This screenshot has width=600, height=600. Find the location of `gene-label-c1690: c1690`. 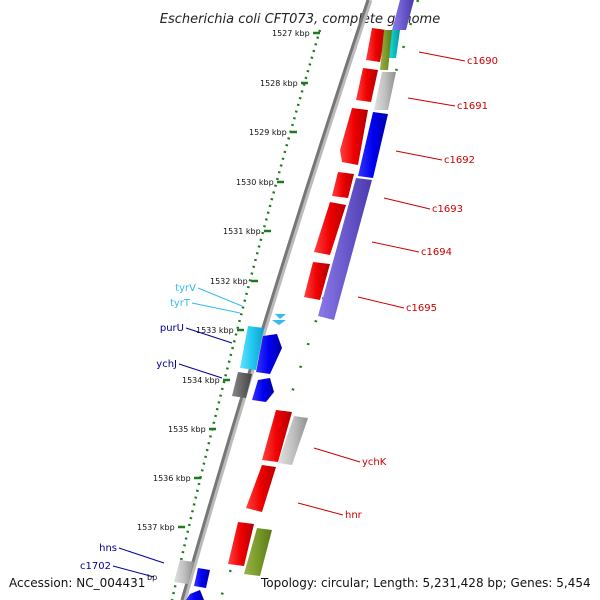

gene-label-c1690: c1690 is located at coordinates (482, 61).